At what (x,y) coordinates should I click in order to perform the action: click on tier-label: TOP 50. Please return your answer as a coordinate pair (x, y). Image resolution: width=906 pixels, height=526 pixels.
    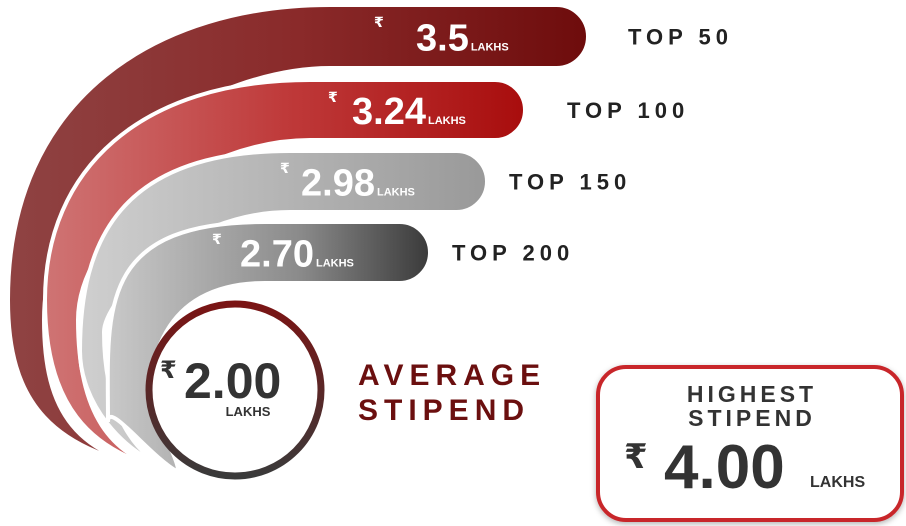
    Looking at the image, I should click on (680, 37).